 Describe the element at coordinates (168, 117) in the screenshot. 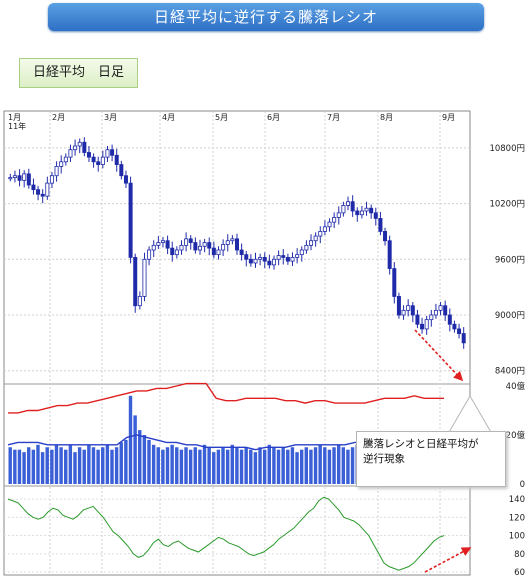

I see `x-tick-label: 4月` at that location.